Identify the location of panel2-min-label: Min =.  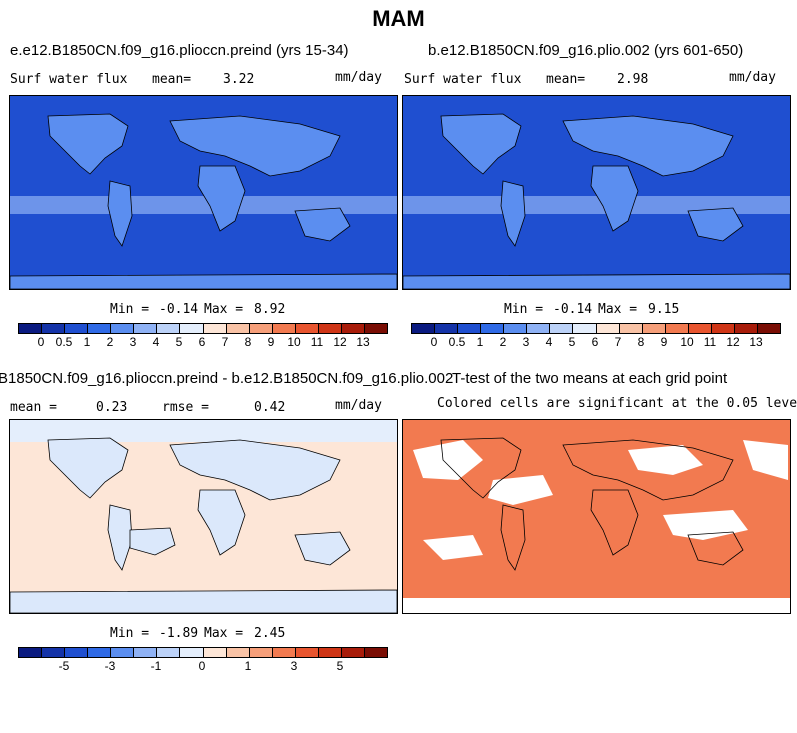
(524, 309).